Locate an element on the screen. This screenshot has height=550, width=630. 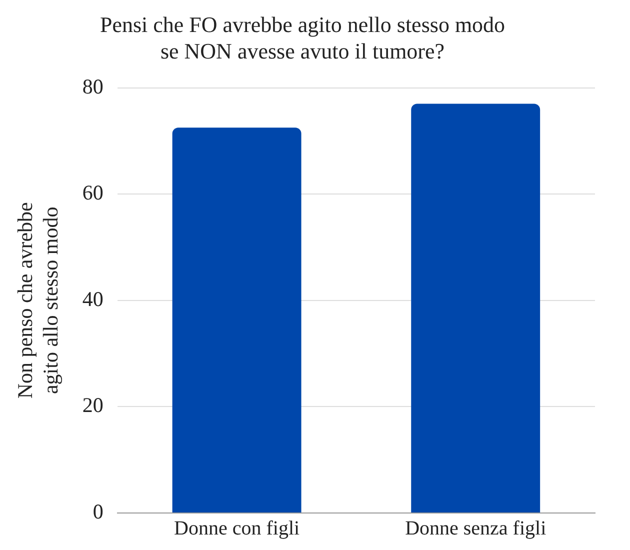
x-tick-label: Donne senza figli is located at coordinates (476, 528).